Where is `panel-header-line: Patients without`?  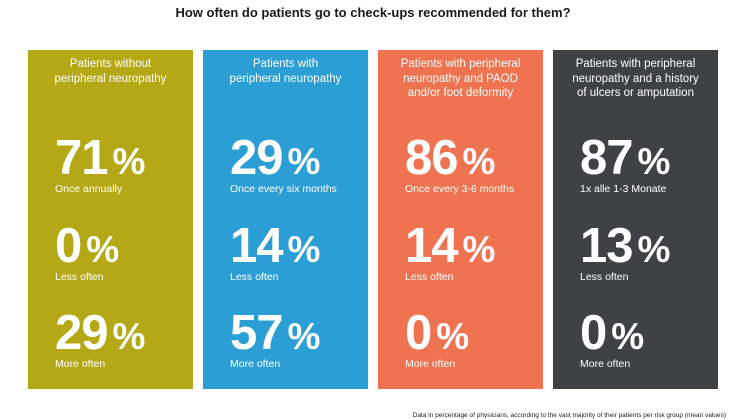
panel-header-line: Patients without is located at coordinates (110, 64).